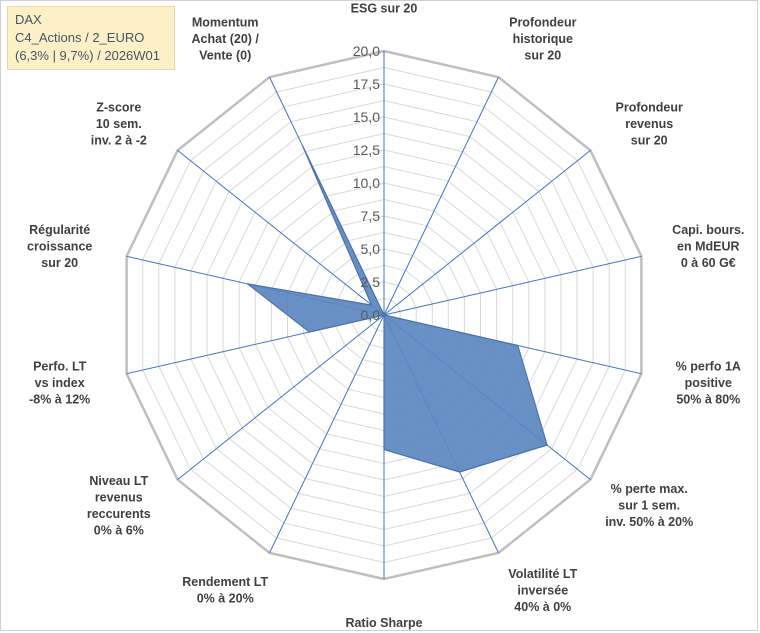  I want to click on axis-label: Ratio Sharpe0 à 1, so click(383, 624).